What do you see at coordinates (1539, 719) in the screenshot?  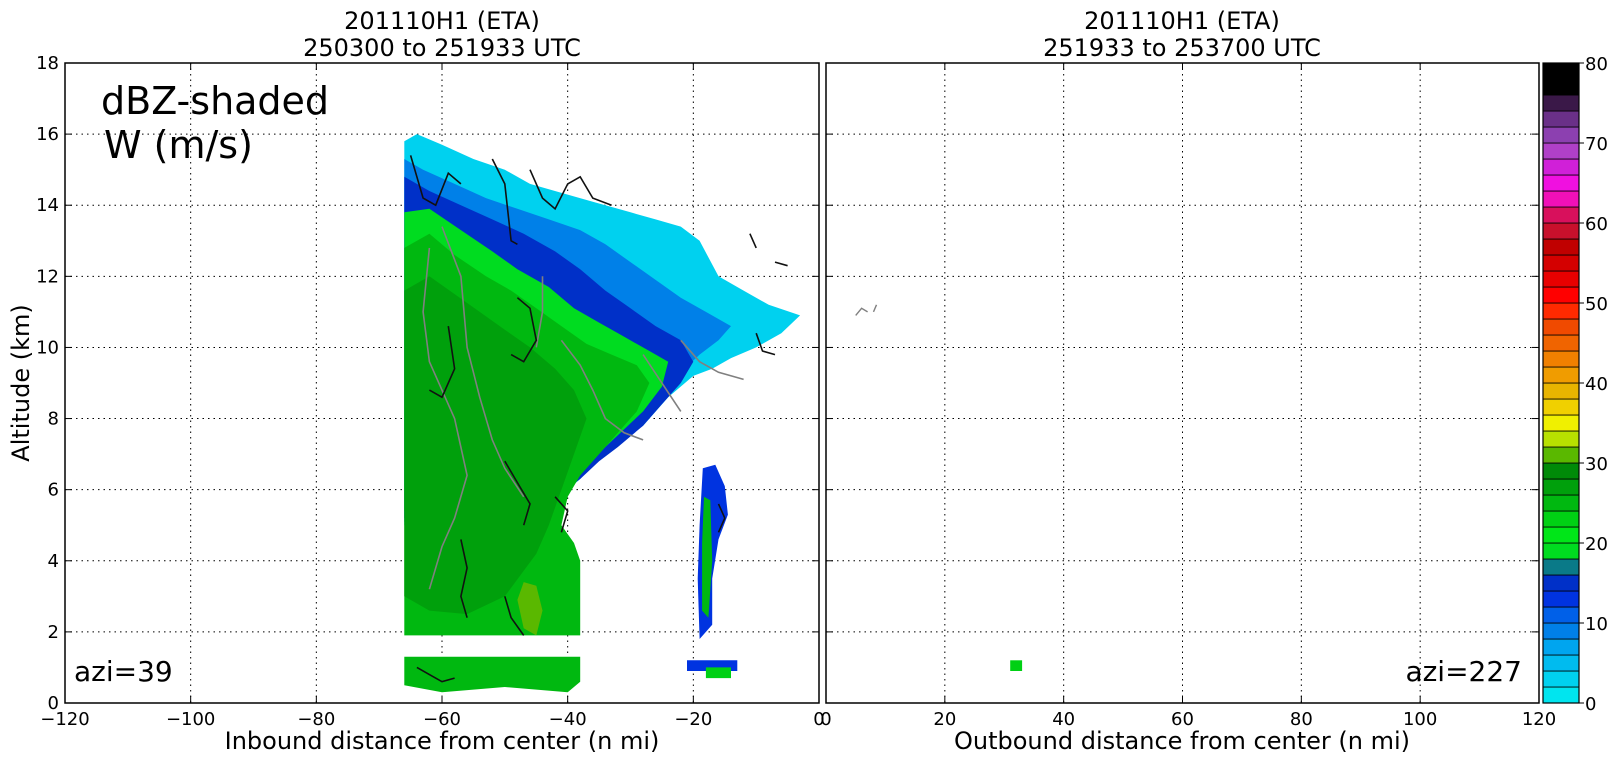 I see `right-x-tick-label: 120` at bounding box center [1539, 719].